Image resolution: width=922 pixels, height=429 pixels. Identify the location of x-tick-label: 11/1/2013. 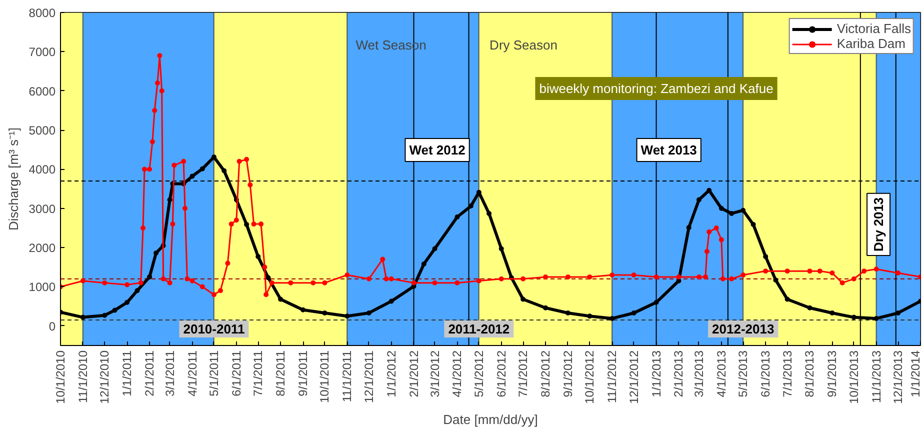
(876, 376).